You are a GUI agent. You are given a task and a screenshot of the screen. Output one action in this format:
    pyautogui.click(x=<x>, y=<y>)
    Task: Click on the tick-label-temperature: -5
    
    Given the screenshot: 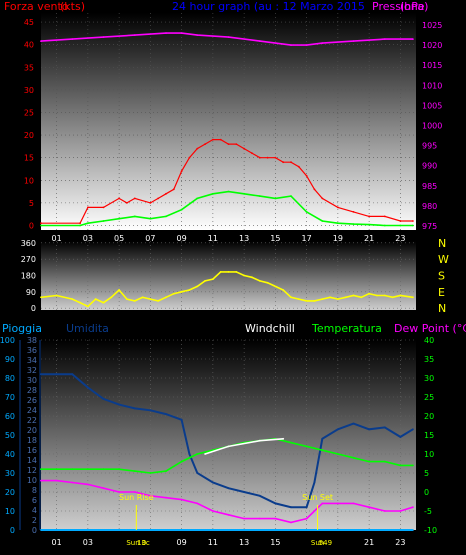 What is the action you would take?
    pyautogui.click(x=428, y=511)
    